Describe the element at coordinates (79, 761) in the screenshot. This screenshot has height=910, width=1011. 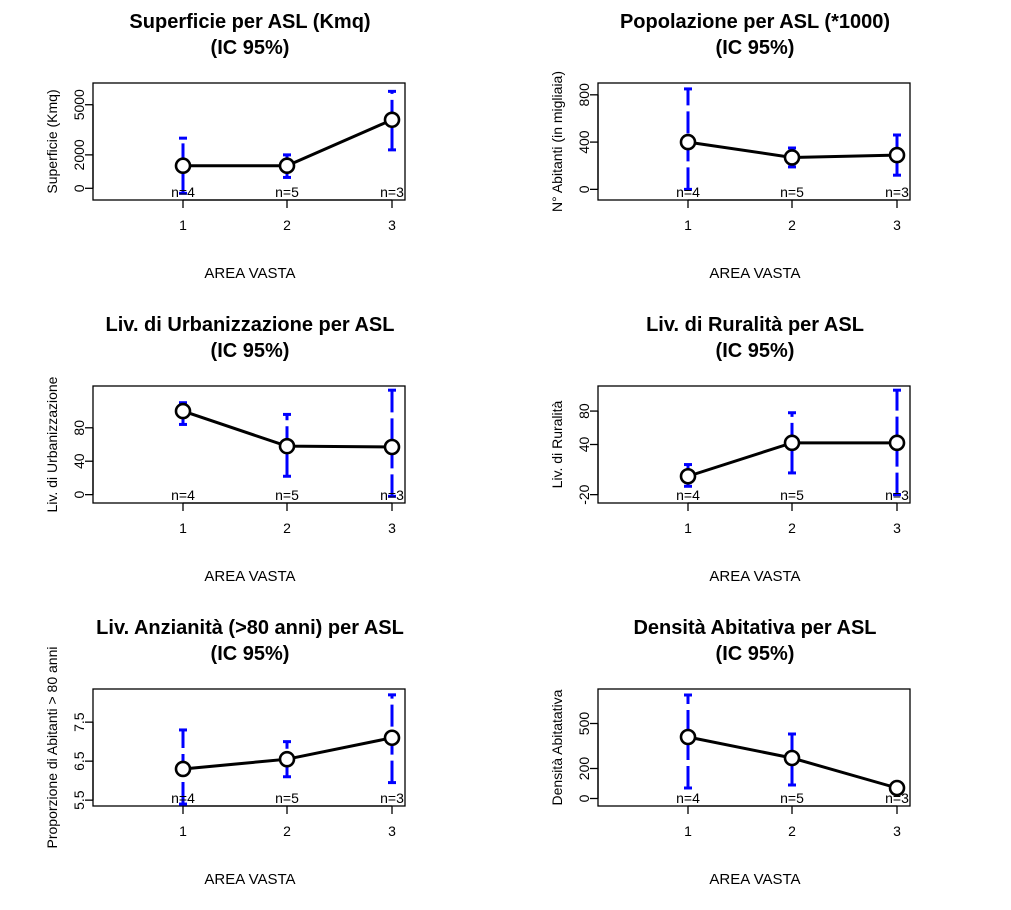
I see `y-tick-label: 6.5` at that location.